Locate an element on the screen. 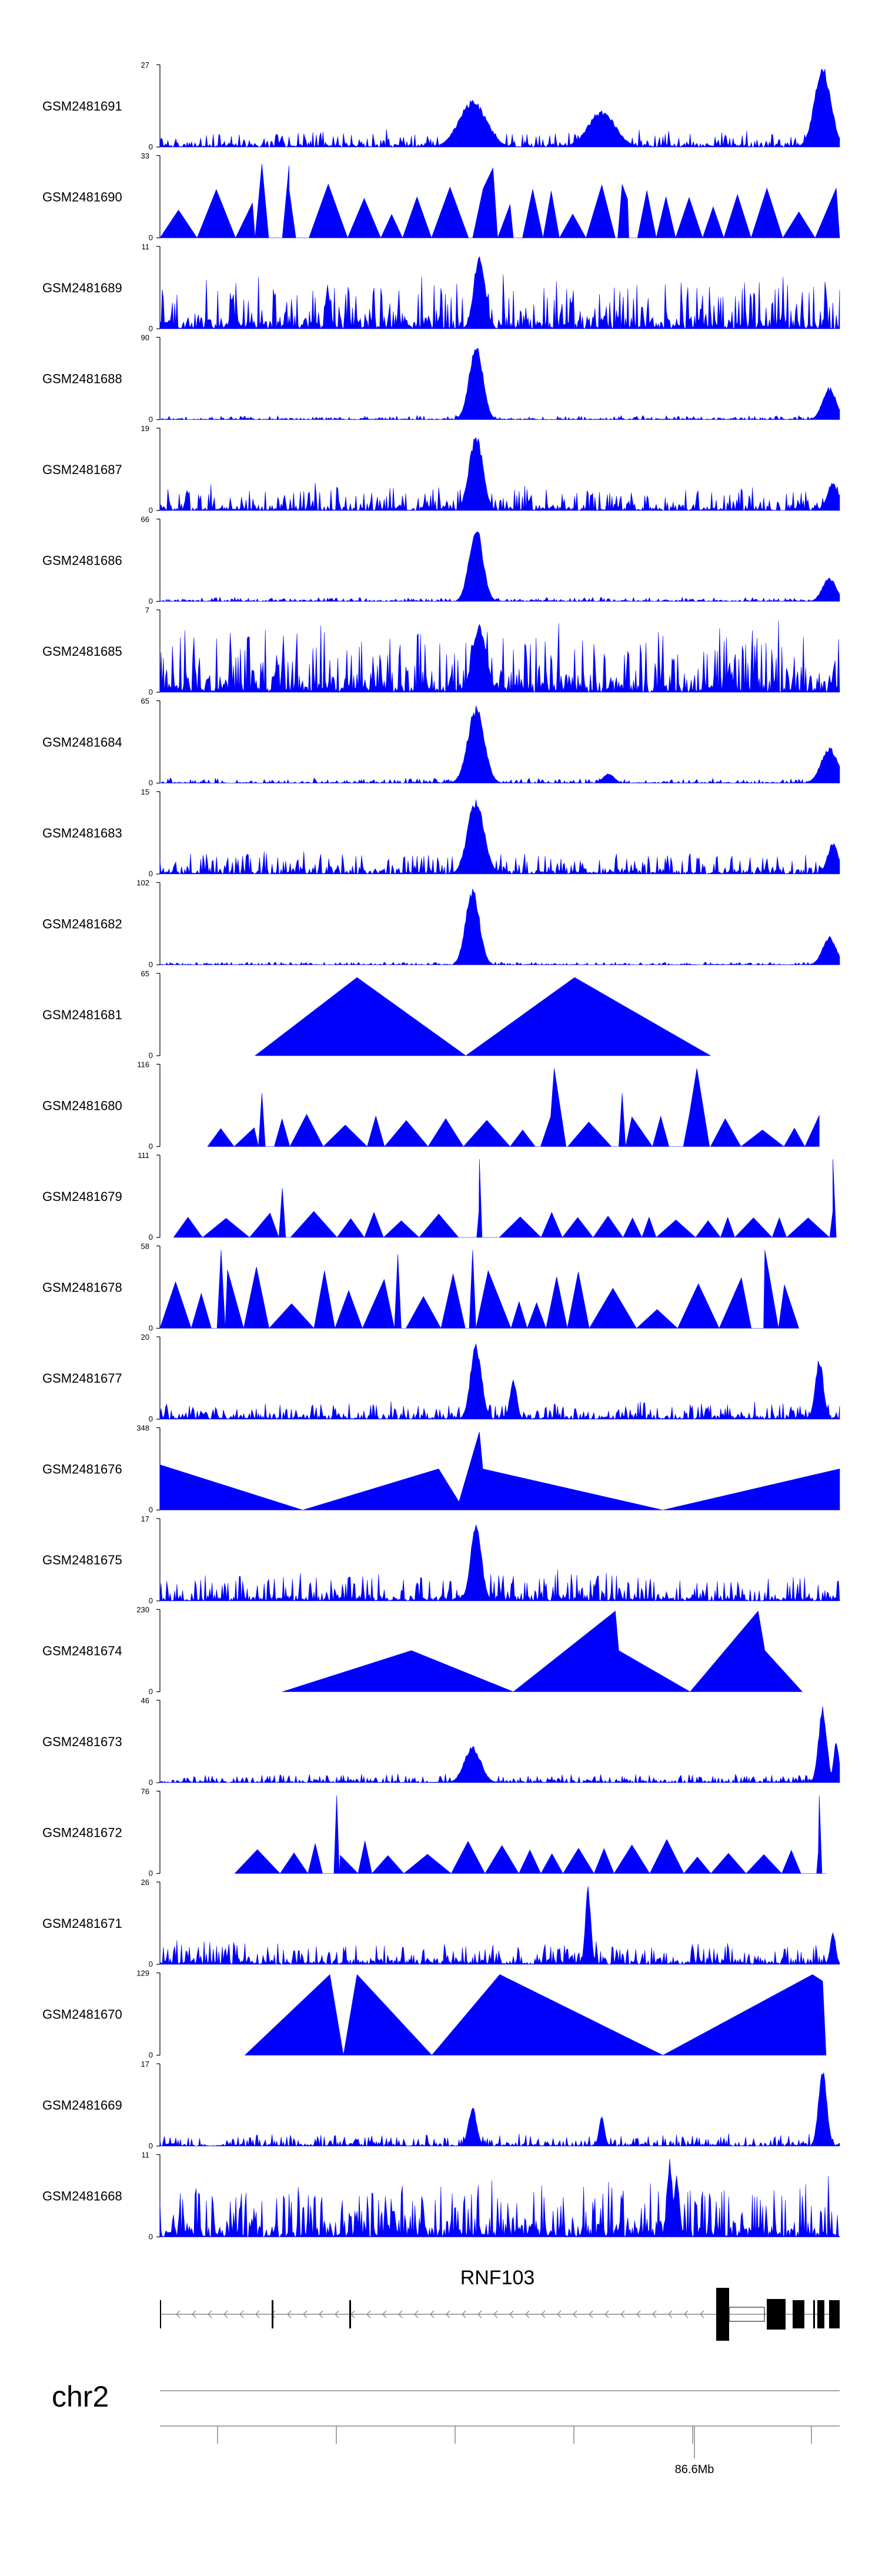 The width and height of the screenshot is (882, 2576). y-max-label: 26 is located at coordinates (145, 1882).